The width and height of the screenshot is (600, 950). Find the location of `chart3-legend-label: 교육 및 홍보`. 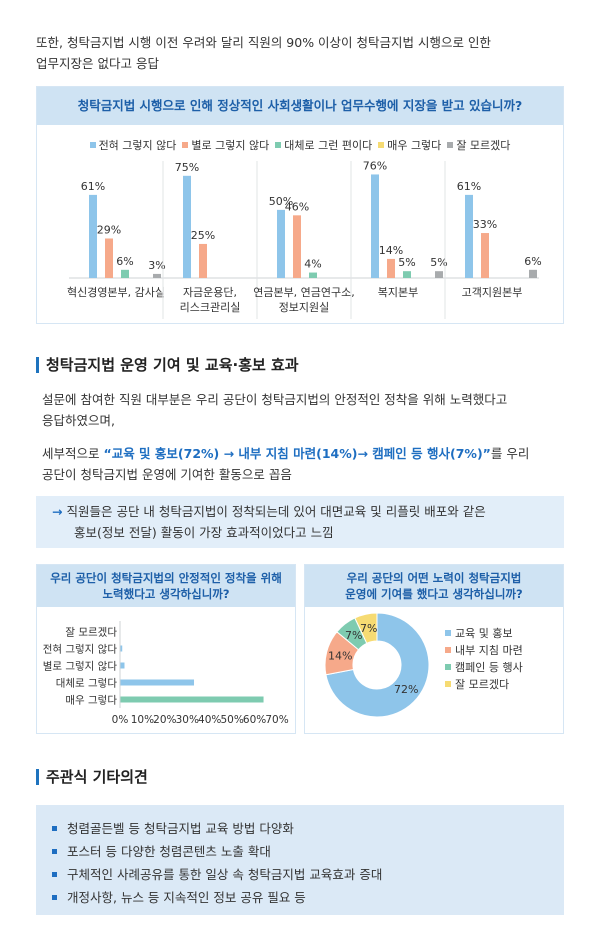

chart3-legend-label: 교육 및 홍보 is located at coordinates (484, 633).